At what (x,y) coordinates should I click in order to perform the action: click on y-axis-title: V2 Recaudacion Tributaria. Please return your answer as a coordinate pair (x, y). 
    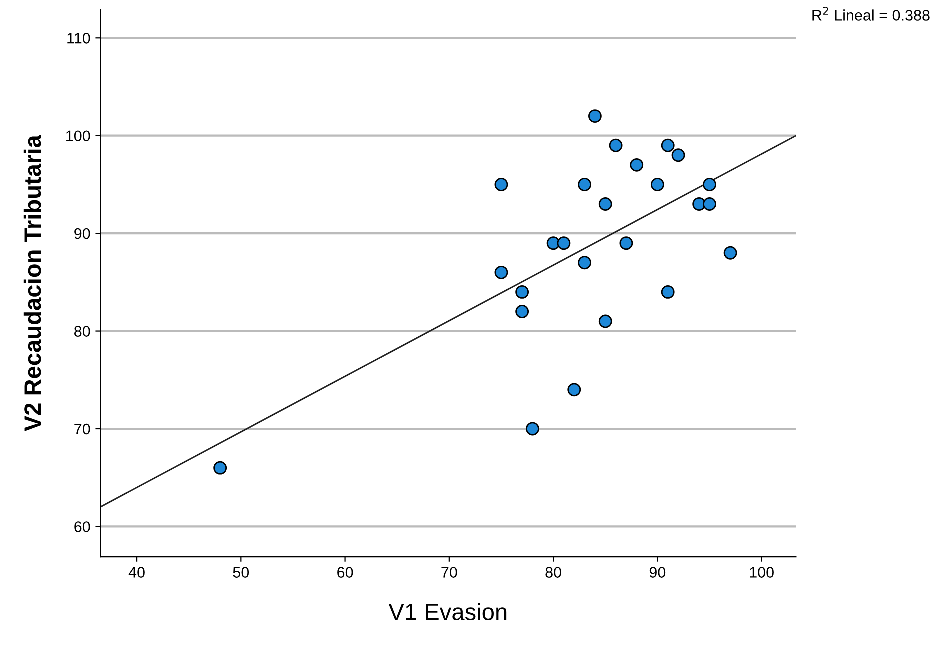
    Looking at the image, I should click on (33, 283).